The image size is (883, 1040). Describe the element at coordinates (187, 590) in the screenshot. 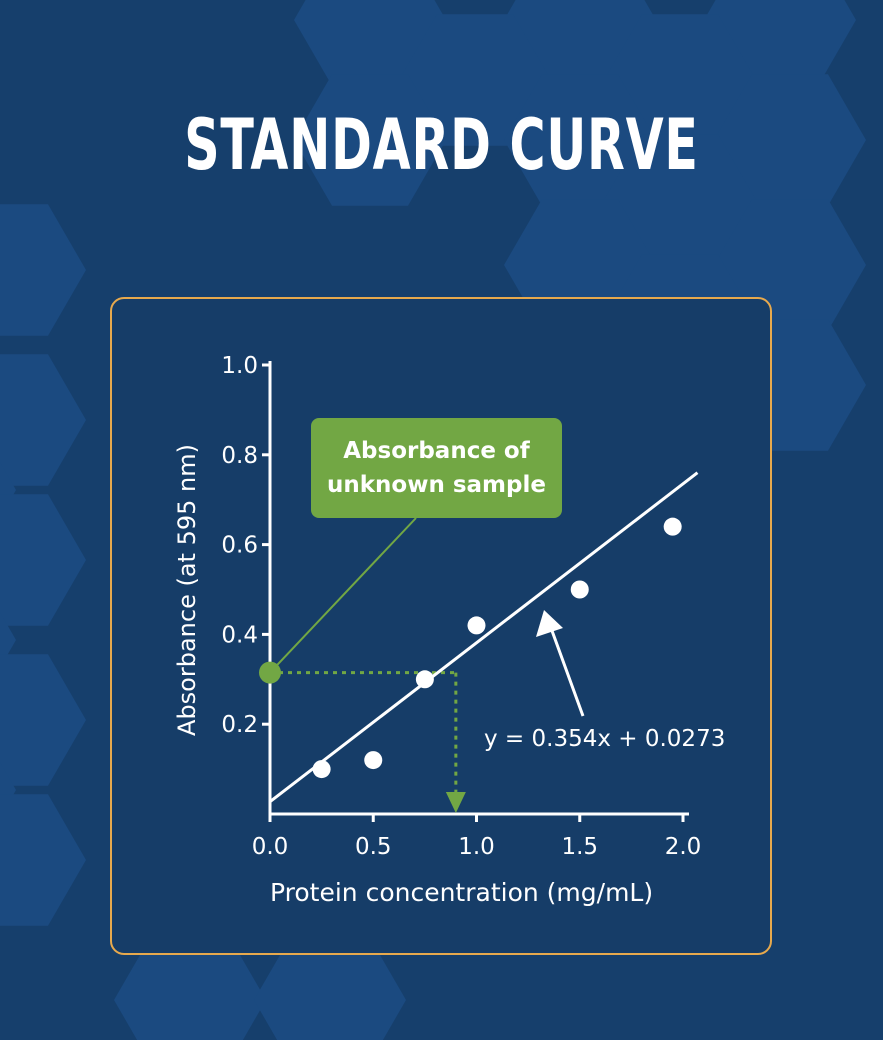

I see `y-axis-label: Absorbance (at 595 nm)` at that location.